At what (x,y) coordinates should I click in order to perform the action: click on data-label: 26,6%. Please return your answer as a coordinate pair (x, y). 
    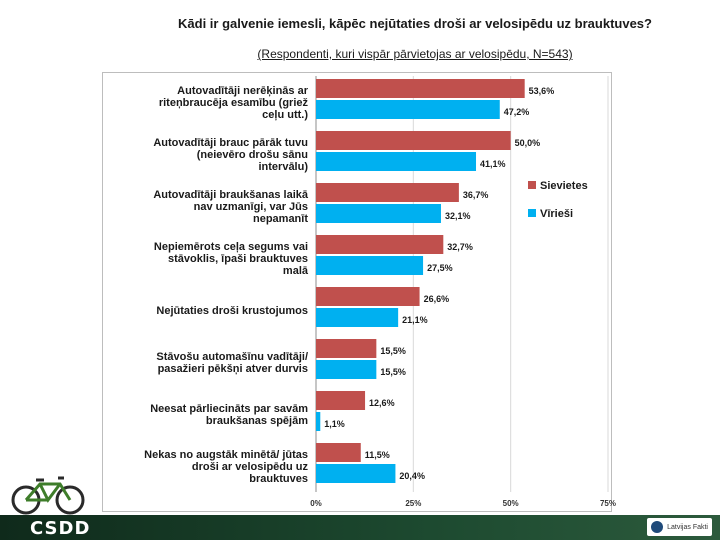
    Looking at the image, I should click on (437, 299).